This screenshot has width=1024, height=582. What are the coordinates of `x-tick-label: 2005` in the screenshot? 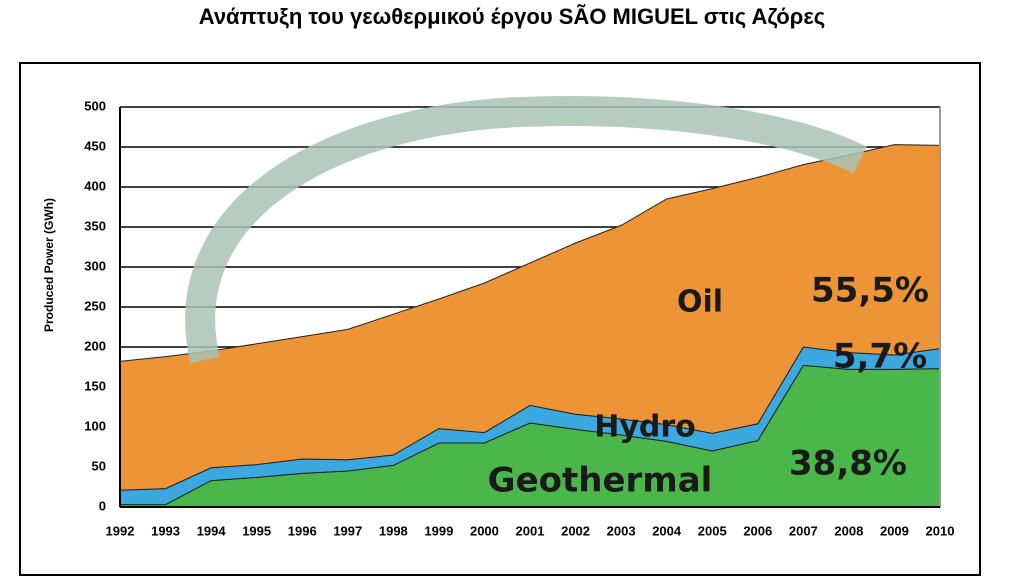 It's located at (712, 530).